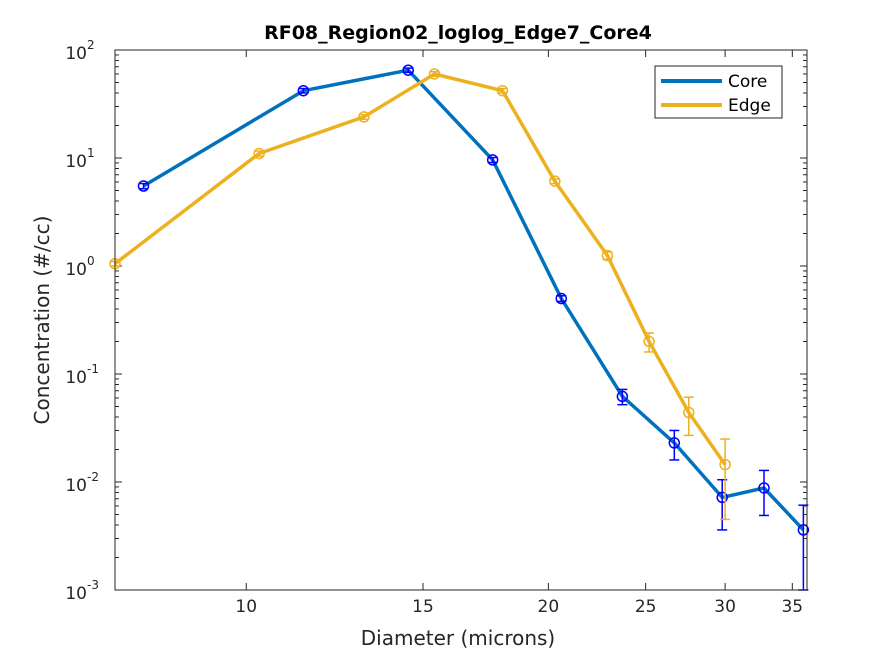  I want to click on legend-label-edge: Edge, so click(749, 106).